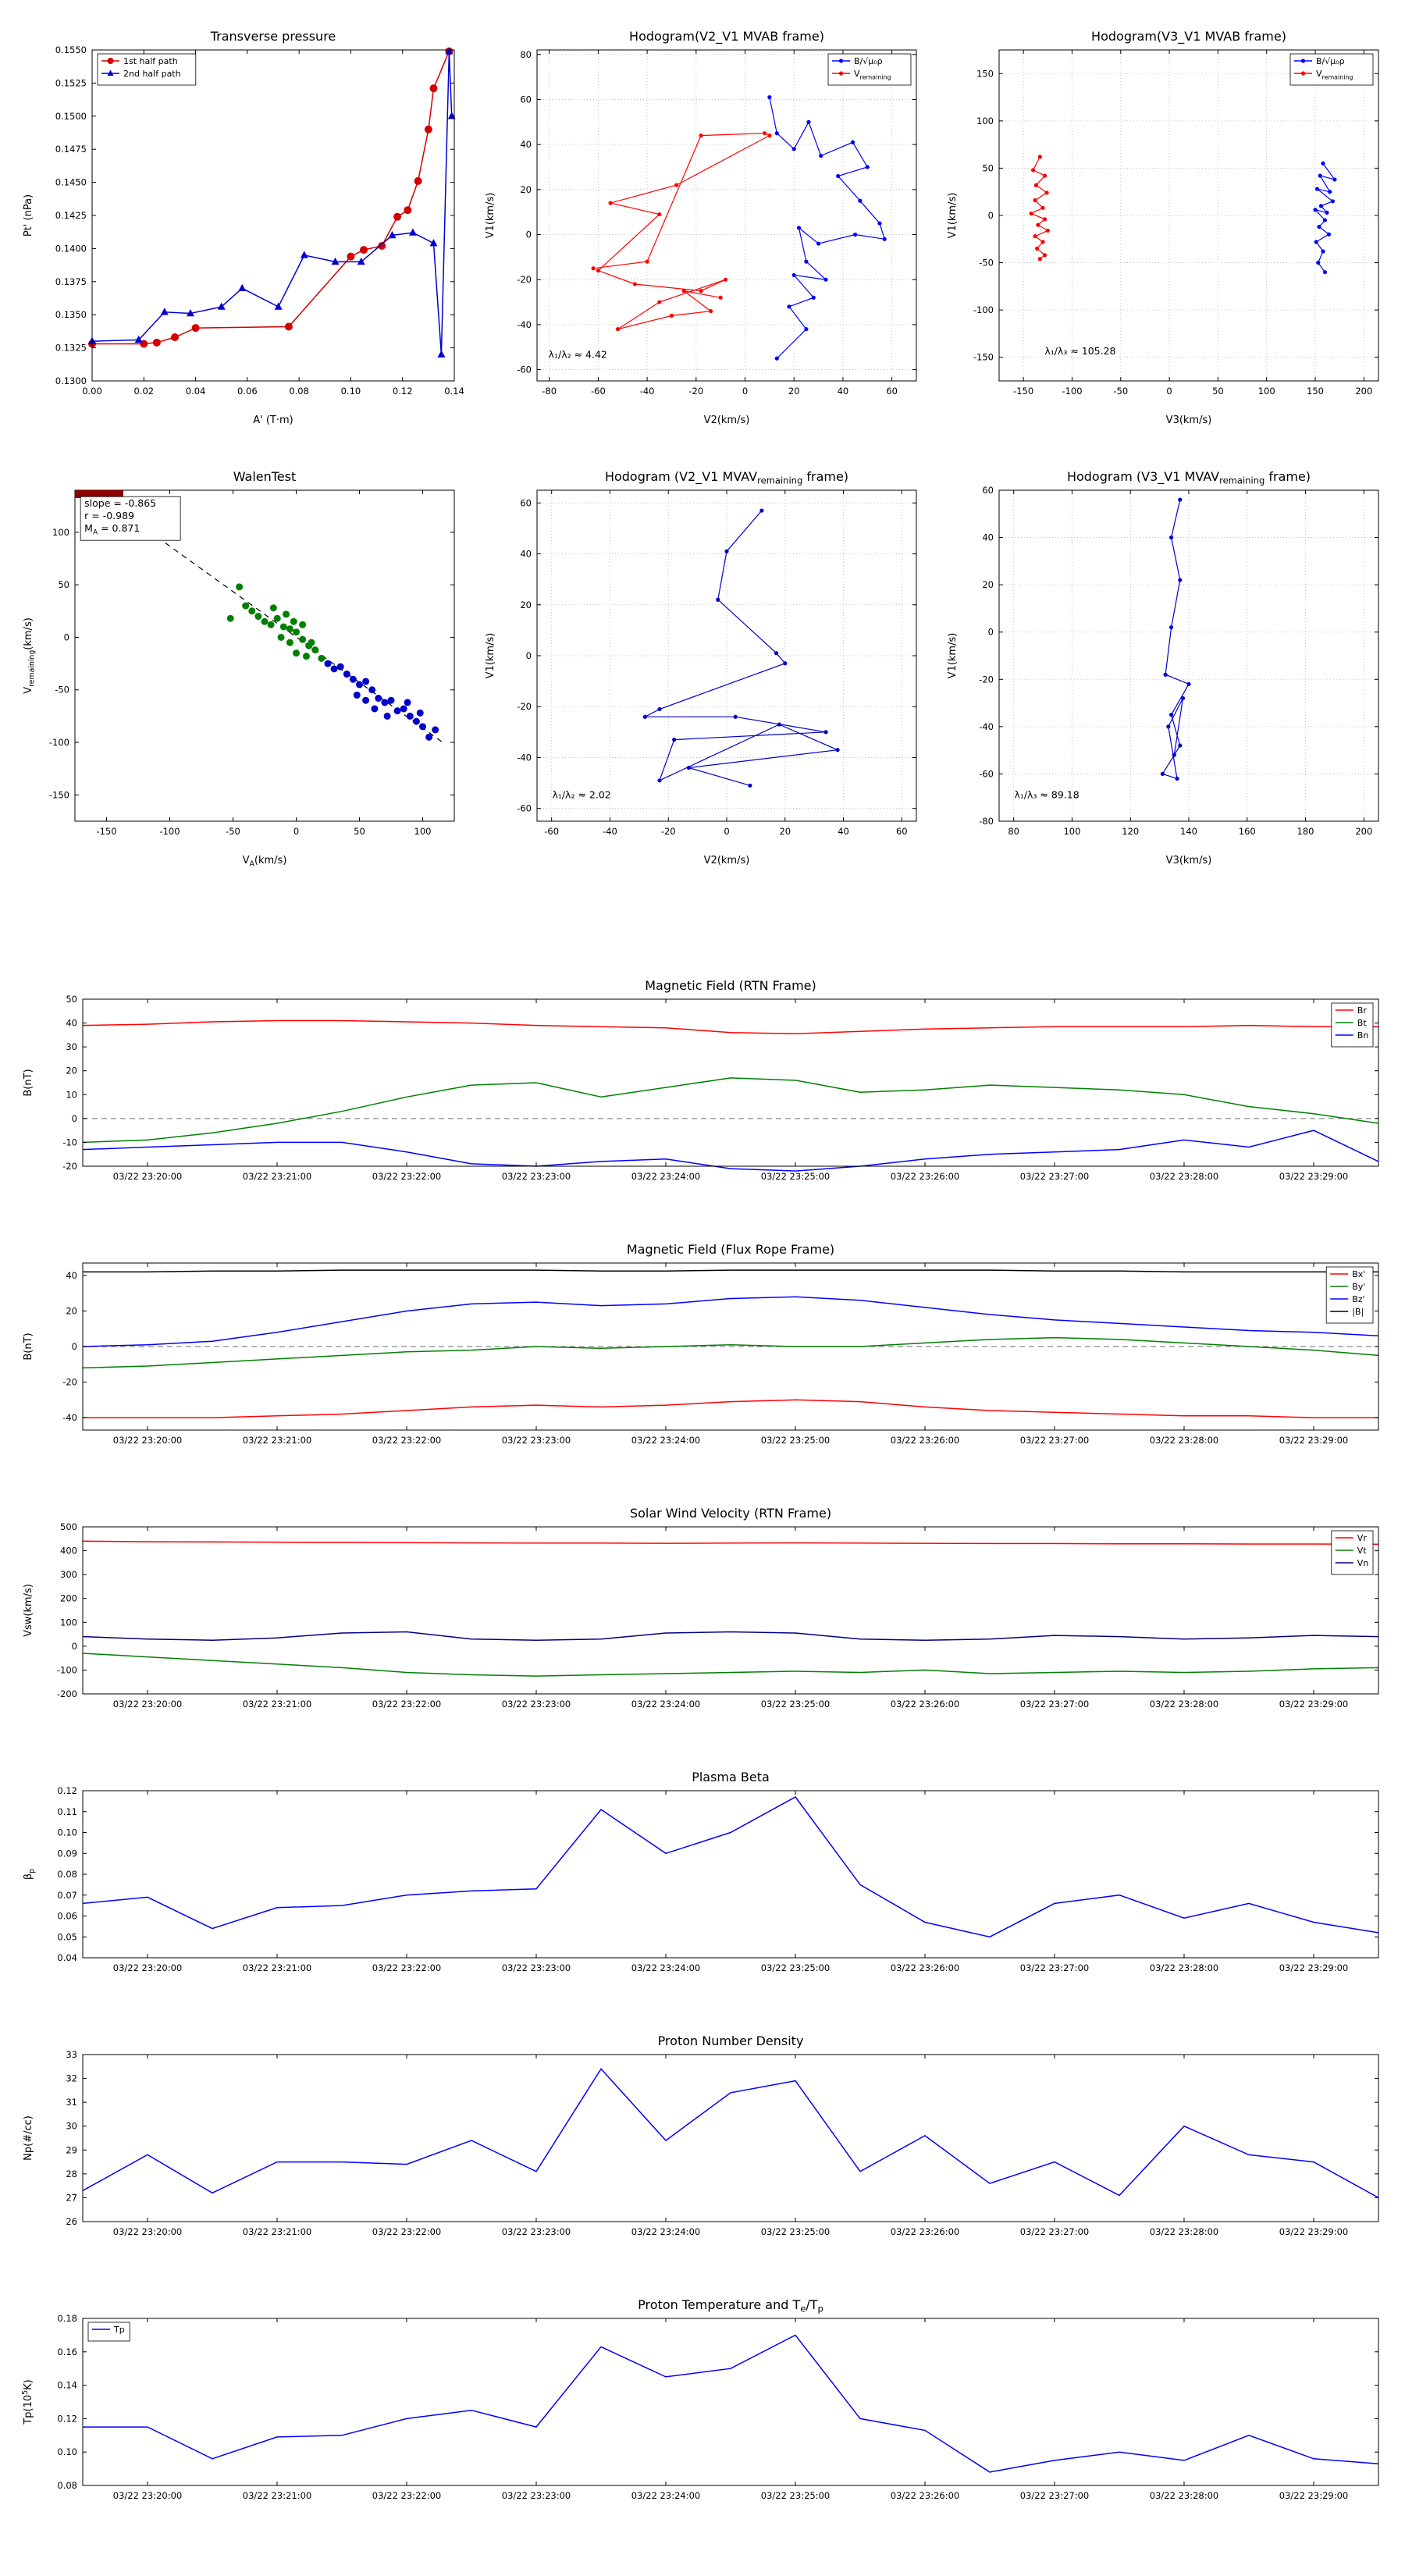 The width and height of the screenshot is (1405, 2576). Describe the element at coordinates (67, 1669) in the screenshot. I see `svg-text: -100` at that location.